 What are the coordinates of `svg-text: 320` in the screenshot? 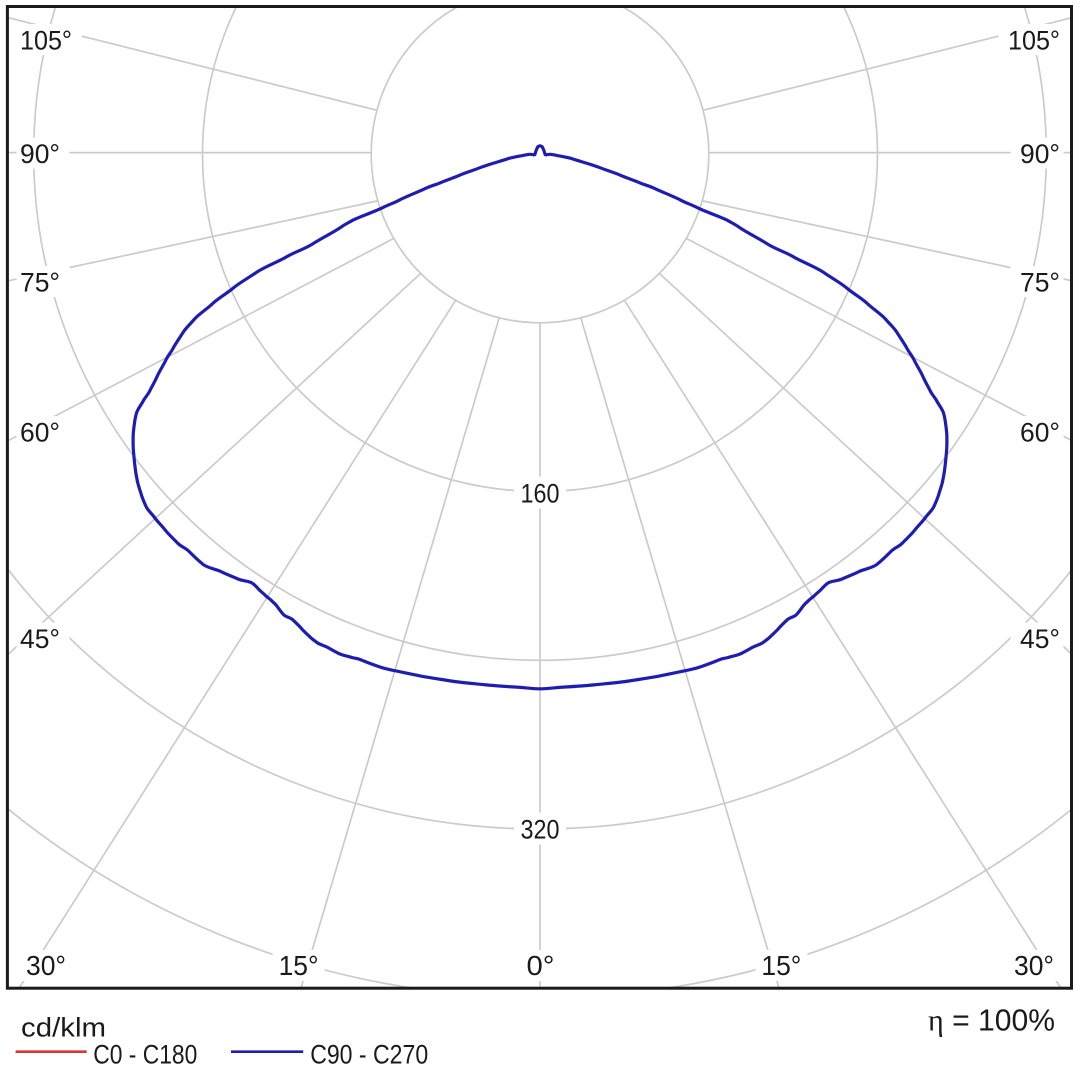 It's located at (540, 829).